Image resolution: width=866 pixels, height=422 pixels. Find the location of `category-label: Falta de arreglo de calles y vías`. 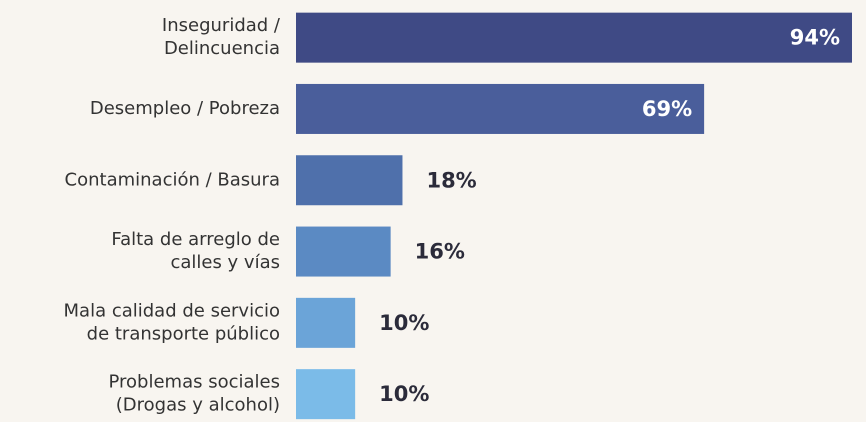

category-label: Falta de arreglo de calles y vías is located at coordinates (195, 251).